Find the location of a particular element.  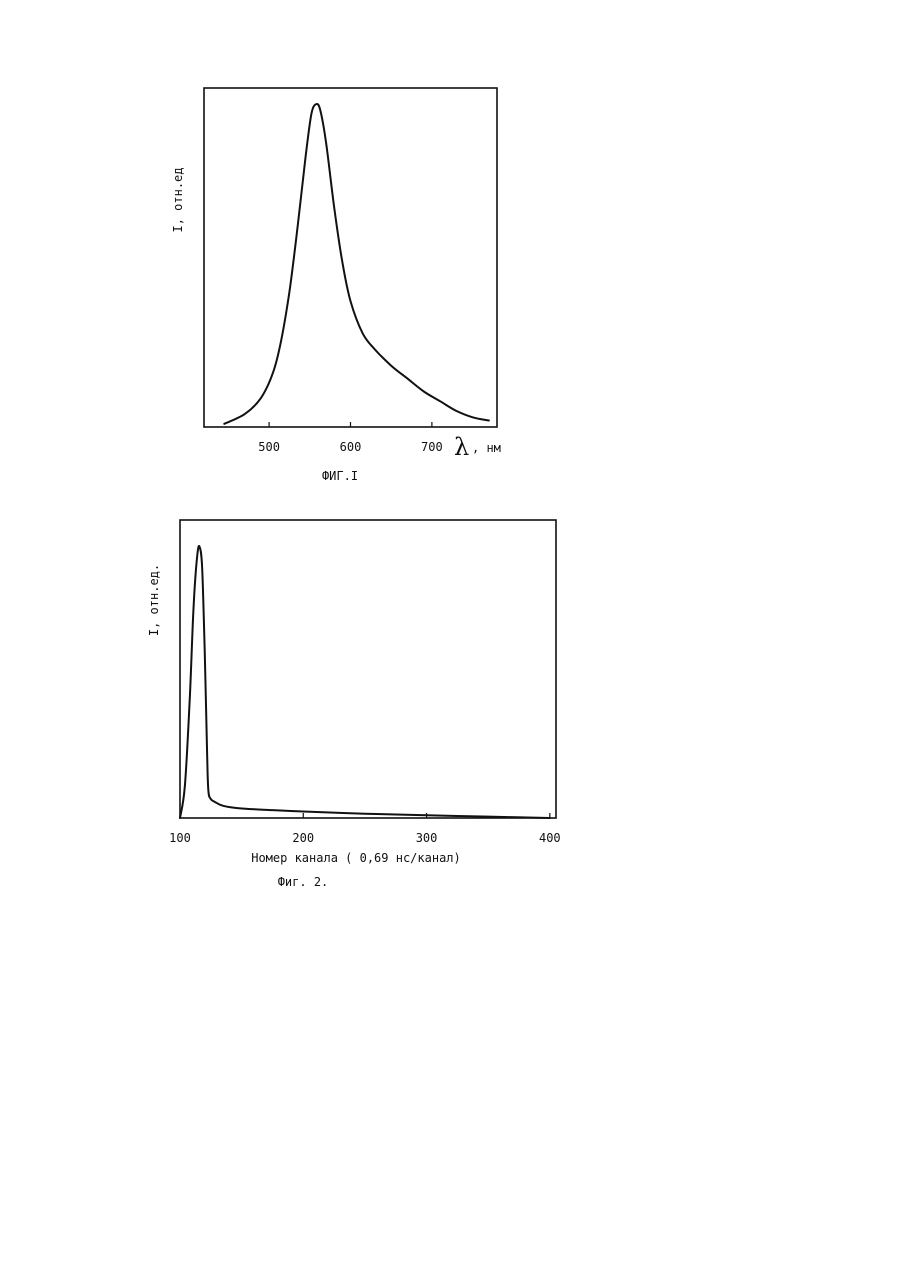

figure-1-x-tick-label-600: 600 is located at coordinates (351, 447).